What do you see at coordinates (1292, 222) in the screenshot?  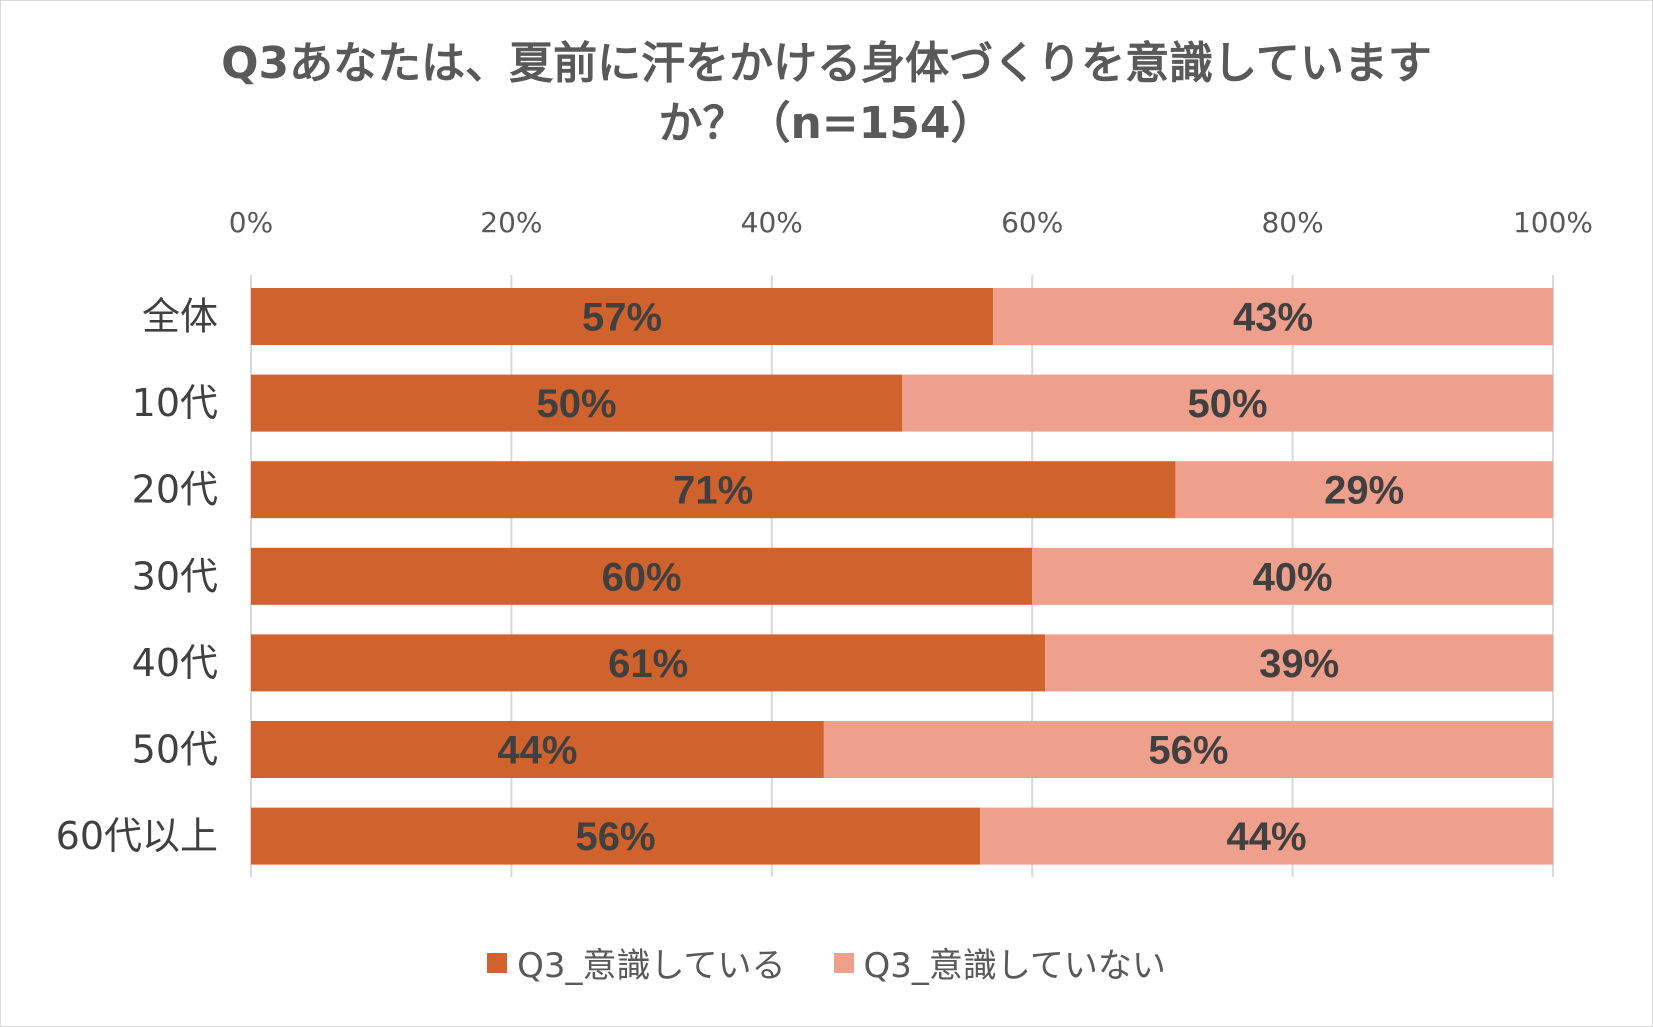 I see `x-tick-label: 80%` at bounding box center [1292, 222].